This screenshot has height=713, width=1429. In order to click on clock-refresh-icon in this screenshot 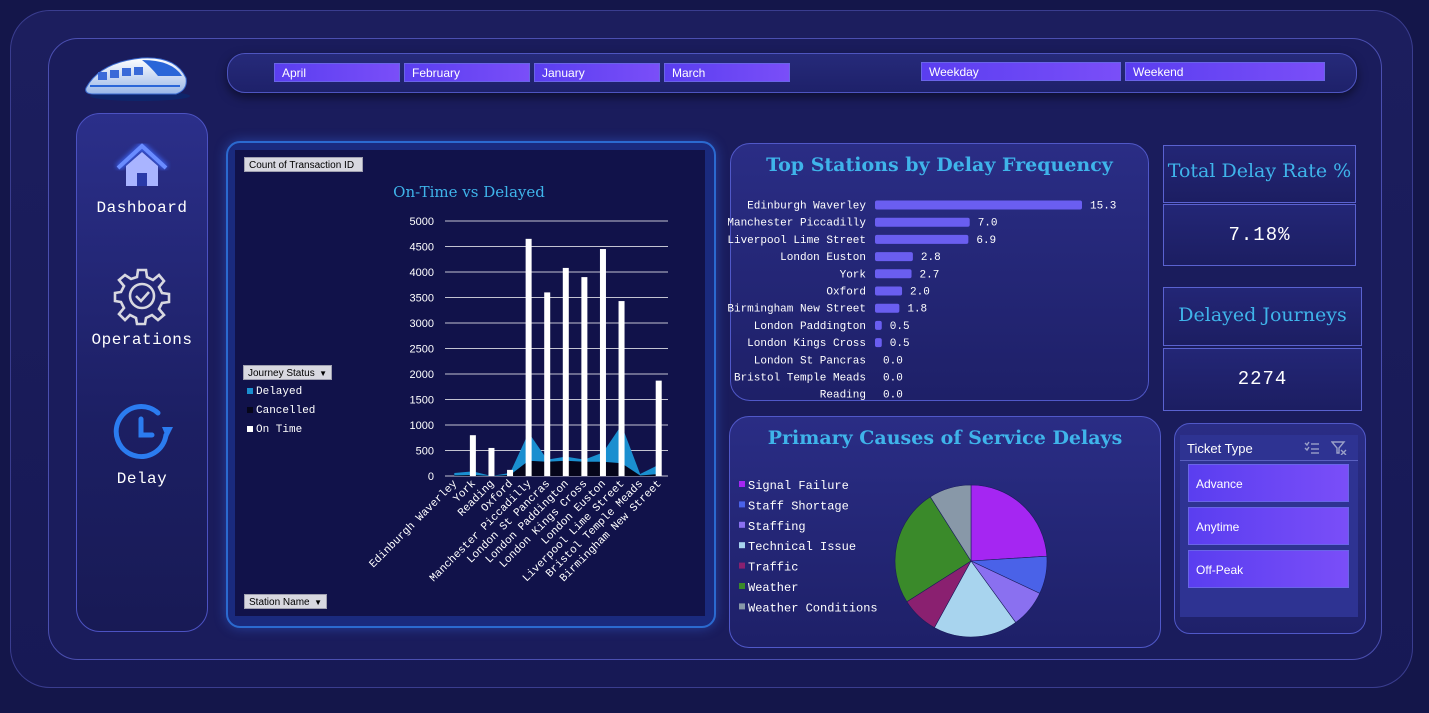, I will do `click(143, 432)`.